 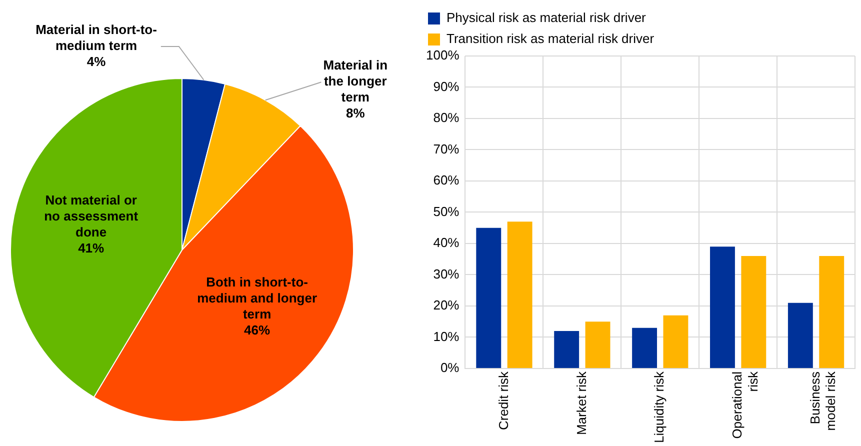 I want to click on x-tick-label: Operational risk, so click(x=745, y=404).